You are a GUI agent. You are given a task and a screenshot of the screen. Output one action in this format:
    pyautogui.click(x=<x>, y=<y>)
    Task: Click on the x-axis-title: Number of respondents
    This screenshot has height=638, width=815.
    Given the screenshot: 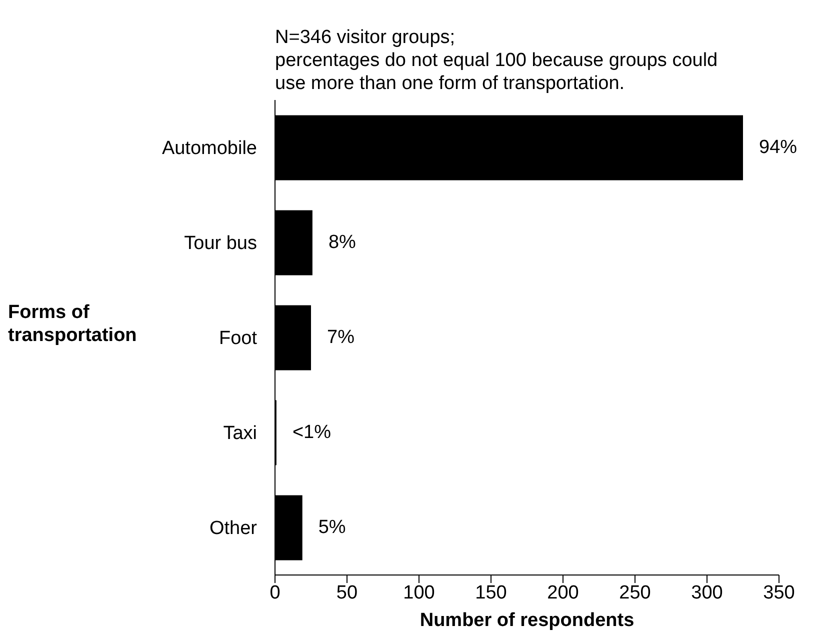 What is the action you would take?
    pyautogui.click(x=527, y=620)
    